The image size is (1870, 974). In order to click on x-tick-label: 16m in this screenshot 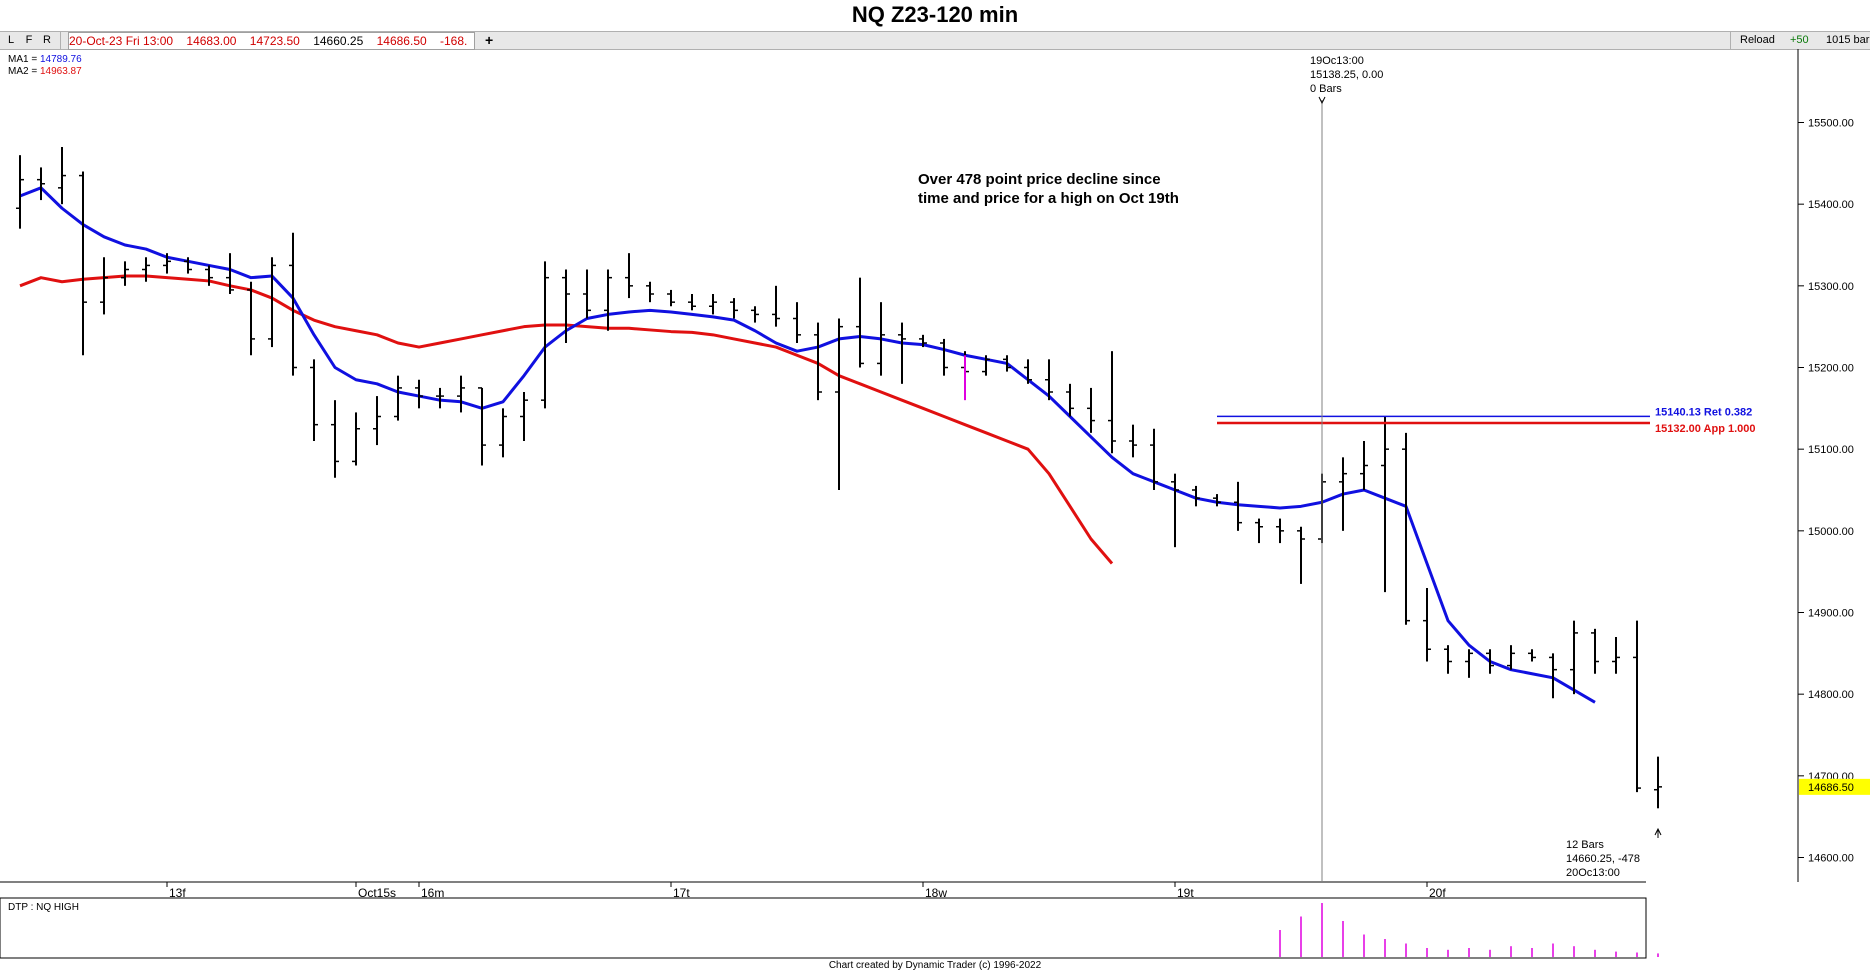, I will do `click(432, 893)`.